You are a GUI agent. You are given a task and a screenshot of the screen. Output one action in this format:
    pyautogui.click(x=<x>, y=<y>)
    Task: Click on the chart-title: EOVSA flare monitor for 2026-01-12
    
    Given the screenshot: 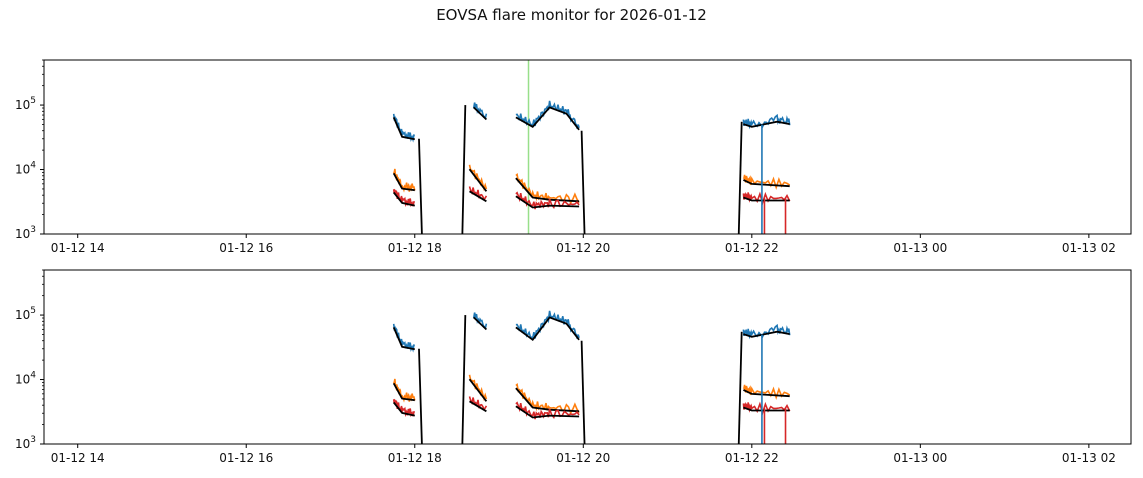 What is the action you would take?
    pyautogui.click(x=571, y=15)
    